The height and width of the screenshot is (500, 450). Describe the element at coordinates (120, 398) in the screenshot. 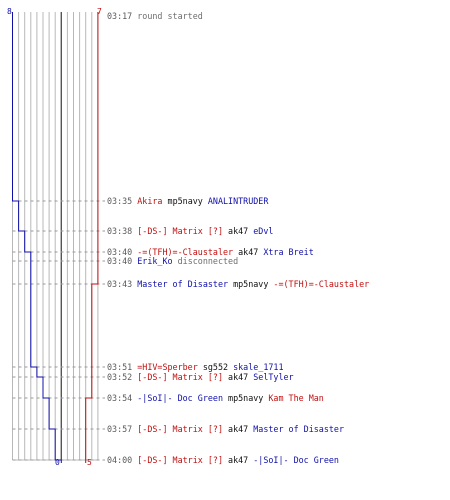

I see `event-time: 03:54` at that location.